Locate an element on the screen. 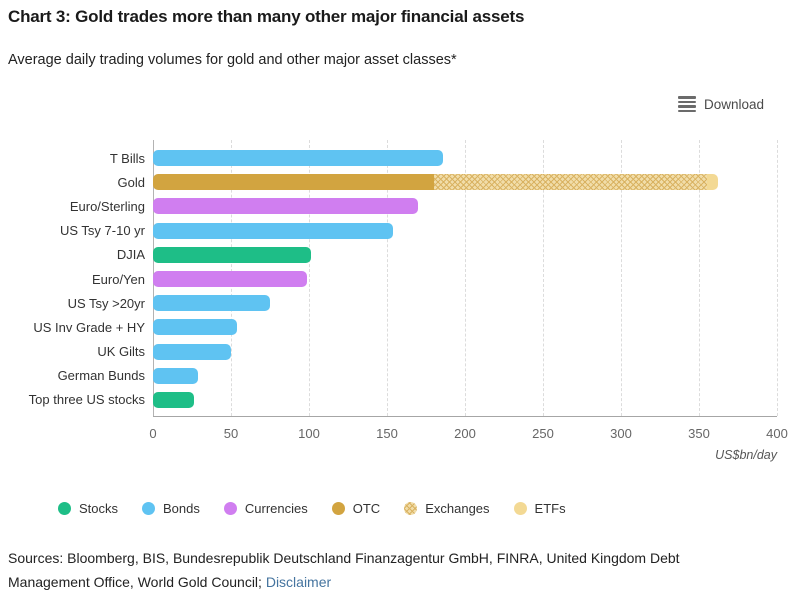 Image resolution: width=801 pixels, height=596 pixels. x-tick-label: 200 is located at coordinates (465, 433).